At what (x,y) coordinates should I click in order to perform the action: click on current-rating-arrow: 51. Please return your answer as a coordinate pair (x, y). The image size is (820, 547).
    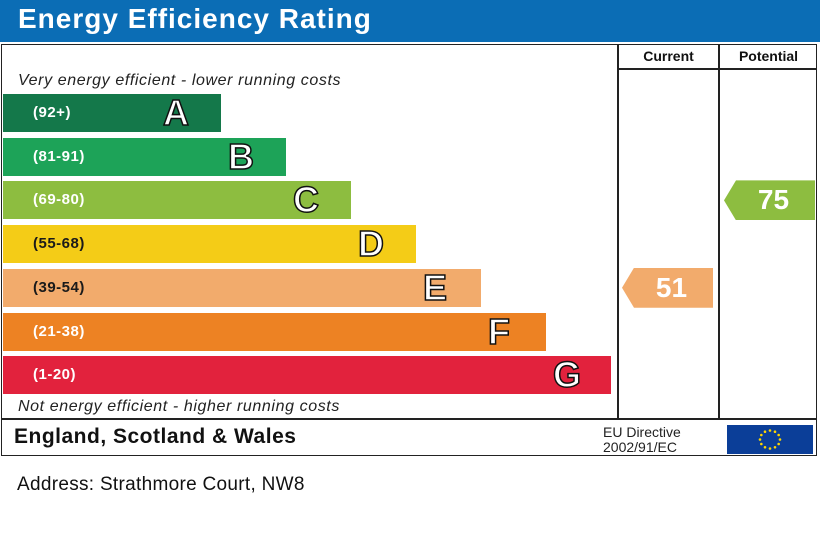
    Looking at the image, I should click on (667, 287).